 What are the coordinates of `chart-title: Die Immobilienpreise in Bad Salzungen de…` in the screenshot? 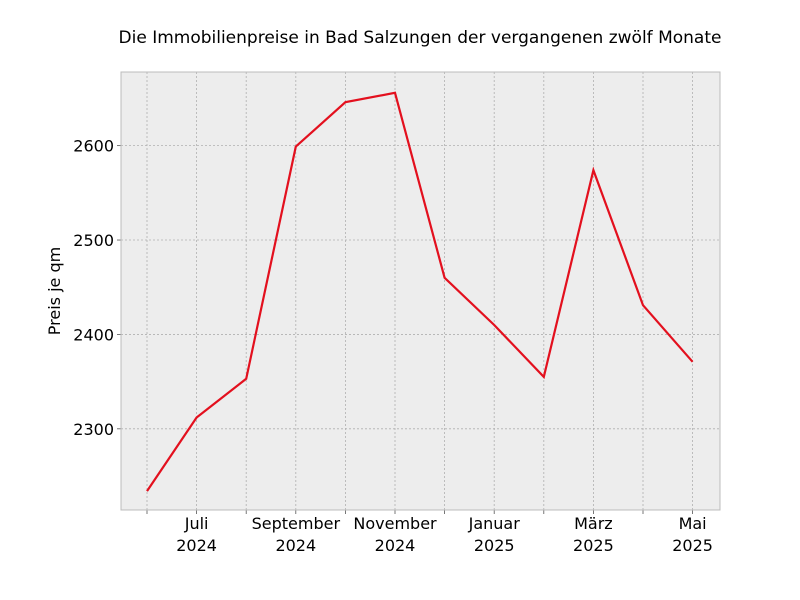 It's located at (420, 38).